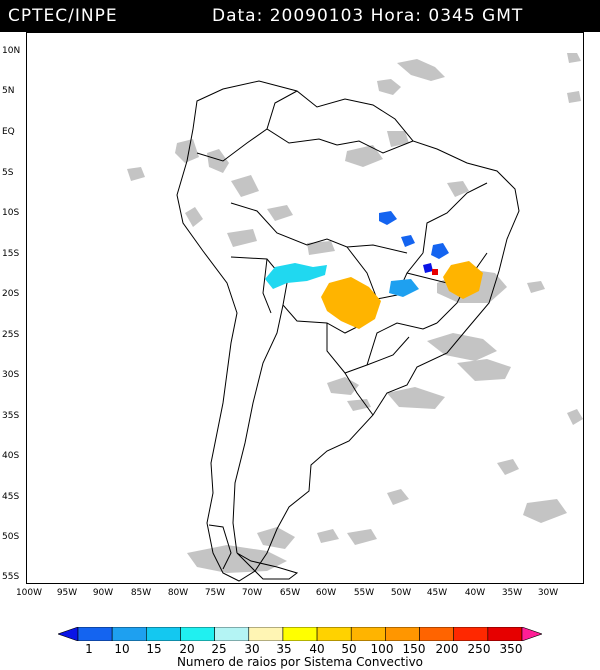 This screenshot has height=670, width=600. I want to click on lat-label: 15S, so click(11, 254).